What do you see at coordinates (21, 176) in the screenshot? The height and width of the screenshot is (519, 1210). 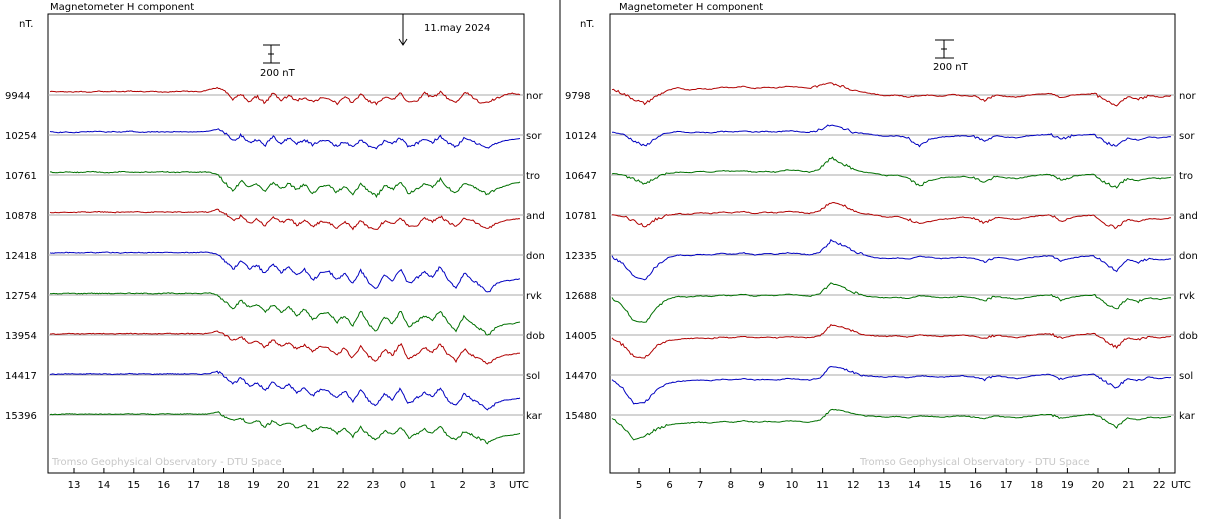 I see `baseline-value-tro: 10761` at bounding box center [21, 176].